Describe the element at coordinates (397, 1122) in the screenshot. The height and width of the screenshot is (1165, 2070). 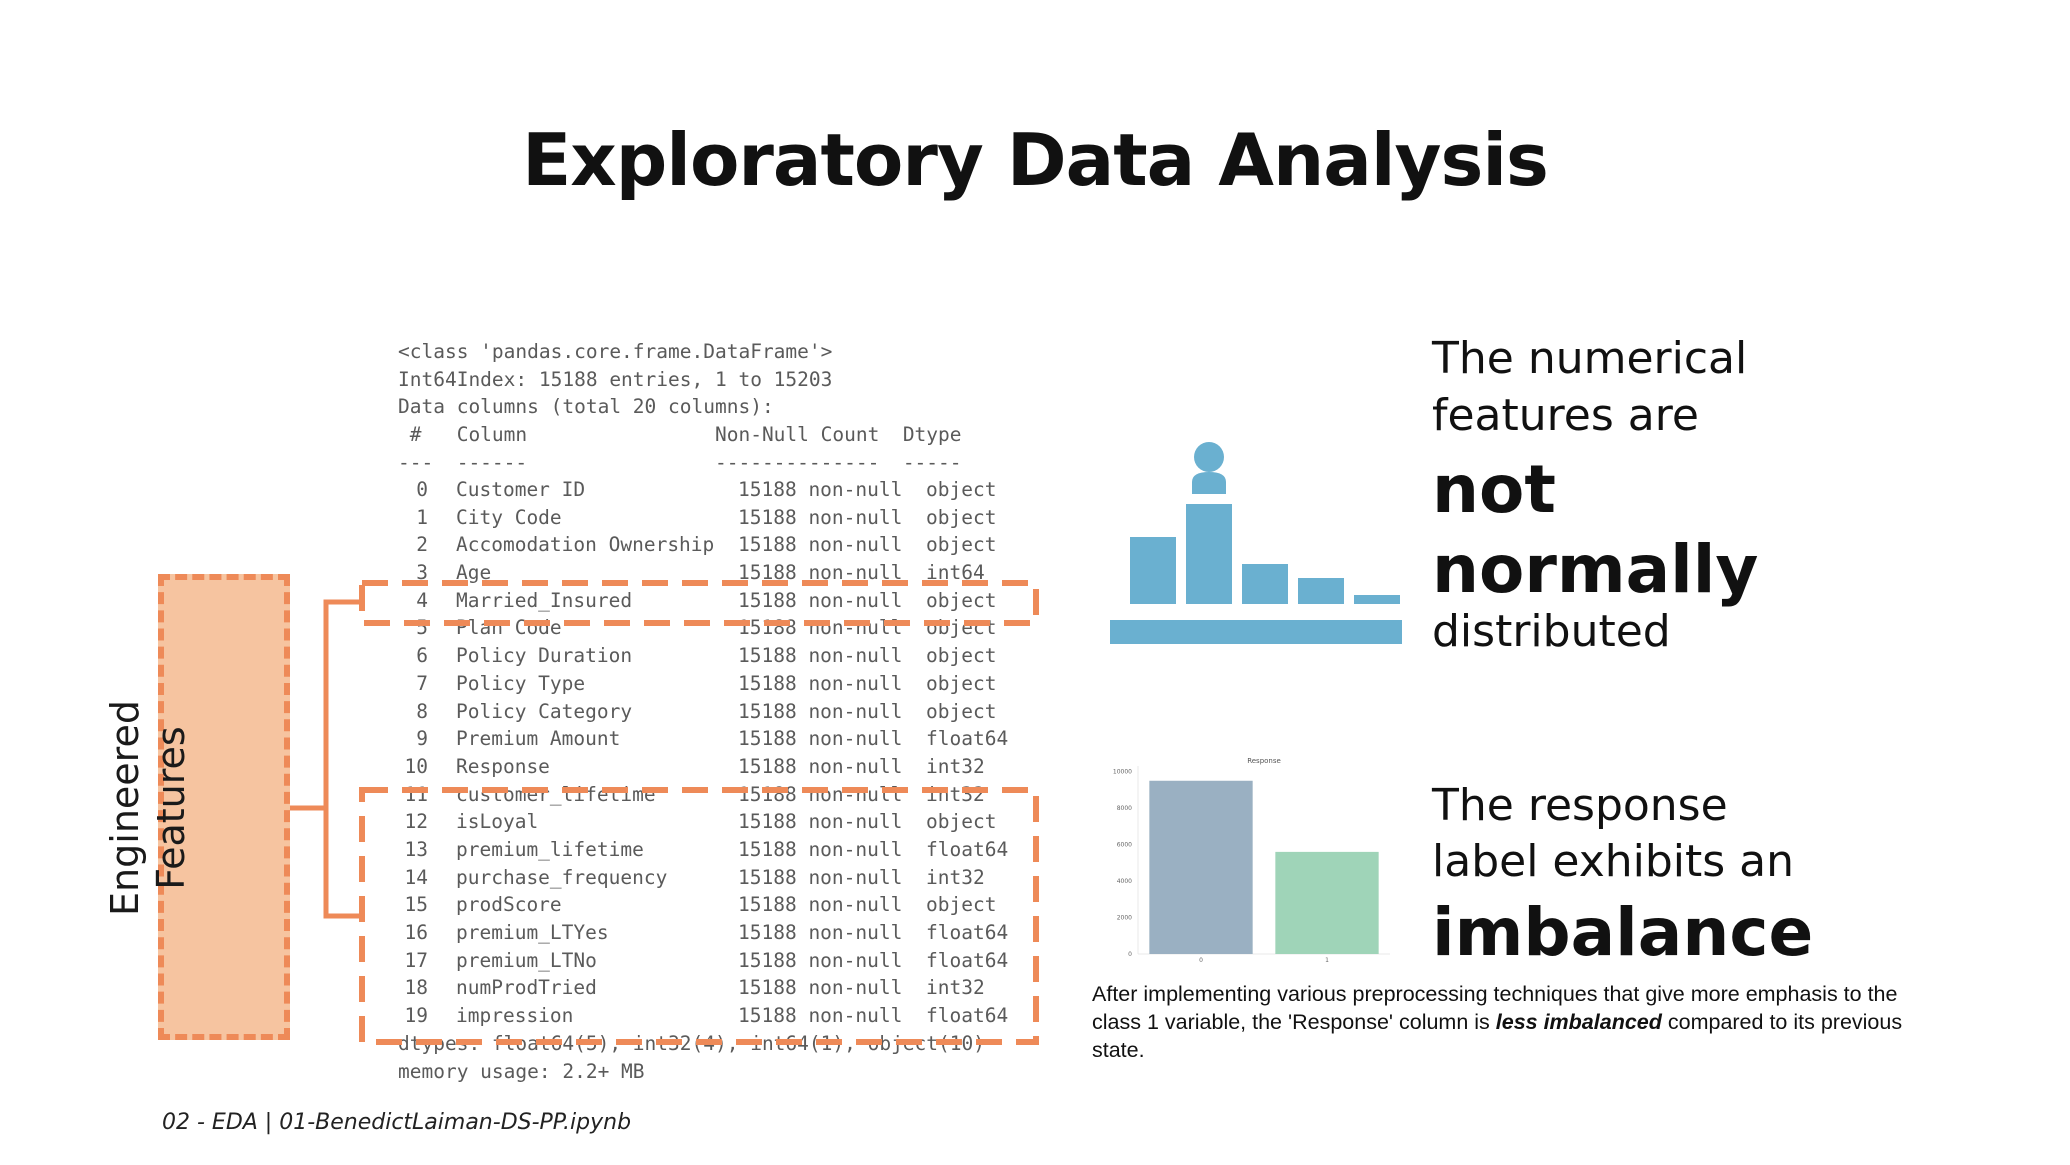
I see `footer-filename: 02 - EDA | 01-BenedictLaiman-DS-PP.ipynb` at that location.